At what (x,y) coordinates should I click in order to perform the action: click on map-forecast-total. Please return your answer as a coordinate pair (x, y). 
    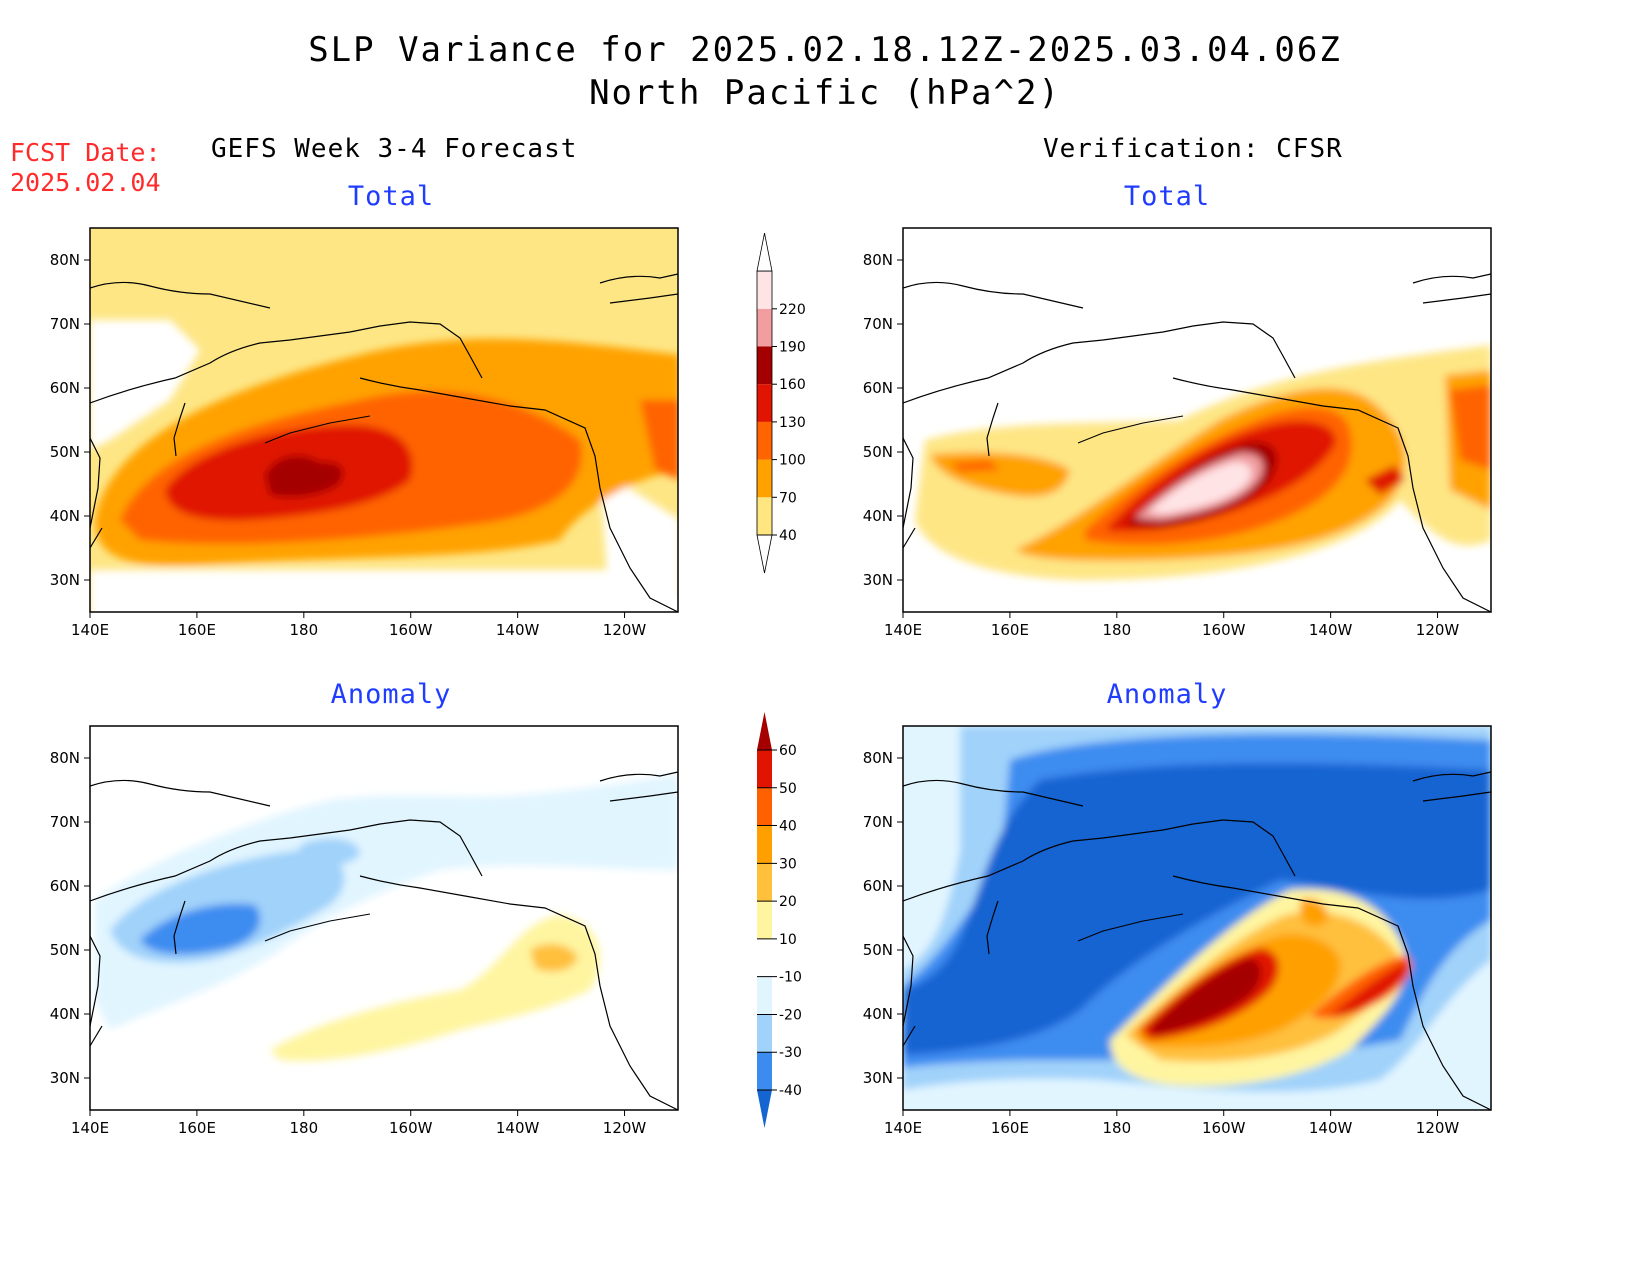
    Looking at the image, I should click on (384, 420).